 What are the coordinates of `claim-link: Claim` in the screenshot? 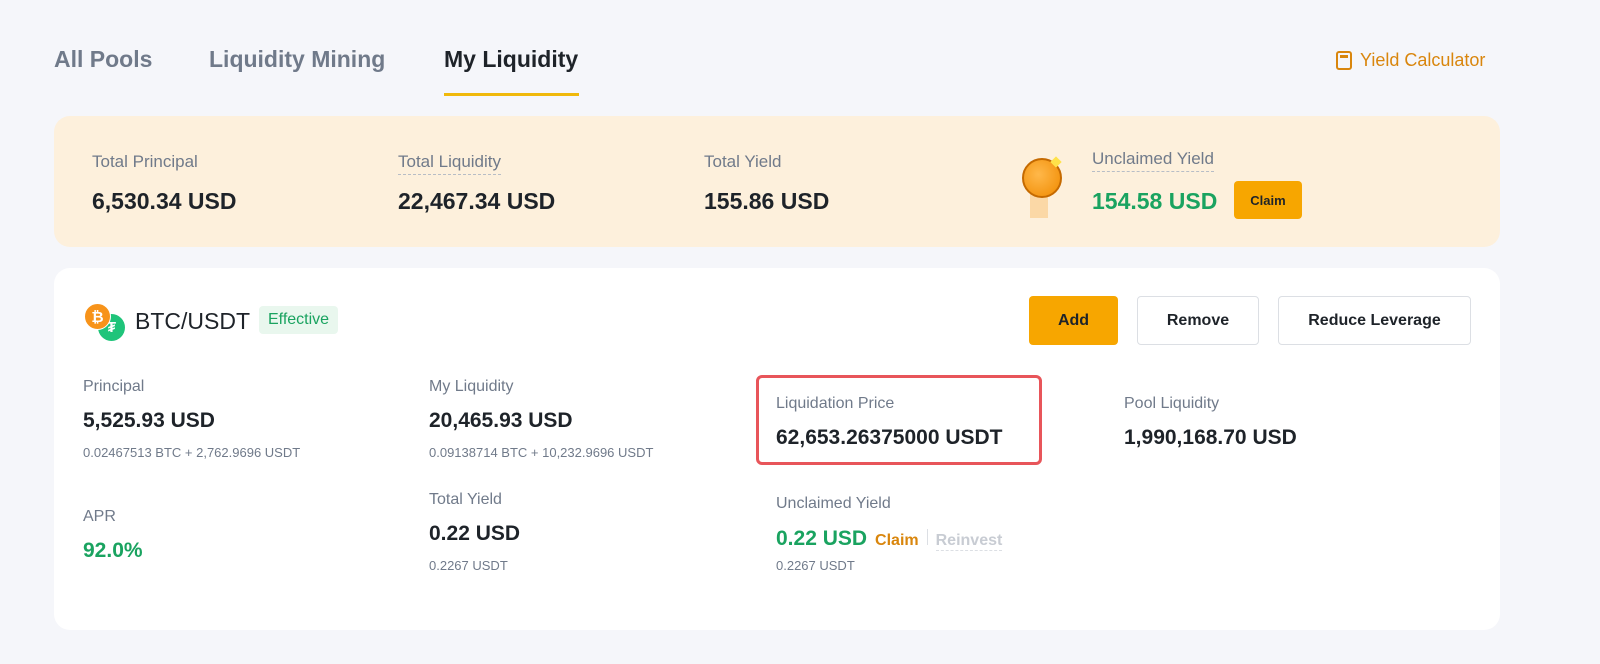 It's located at (897, 540).